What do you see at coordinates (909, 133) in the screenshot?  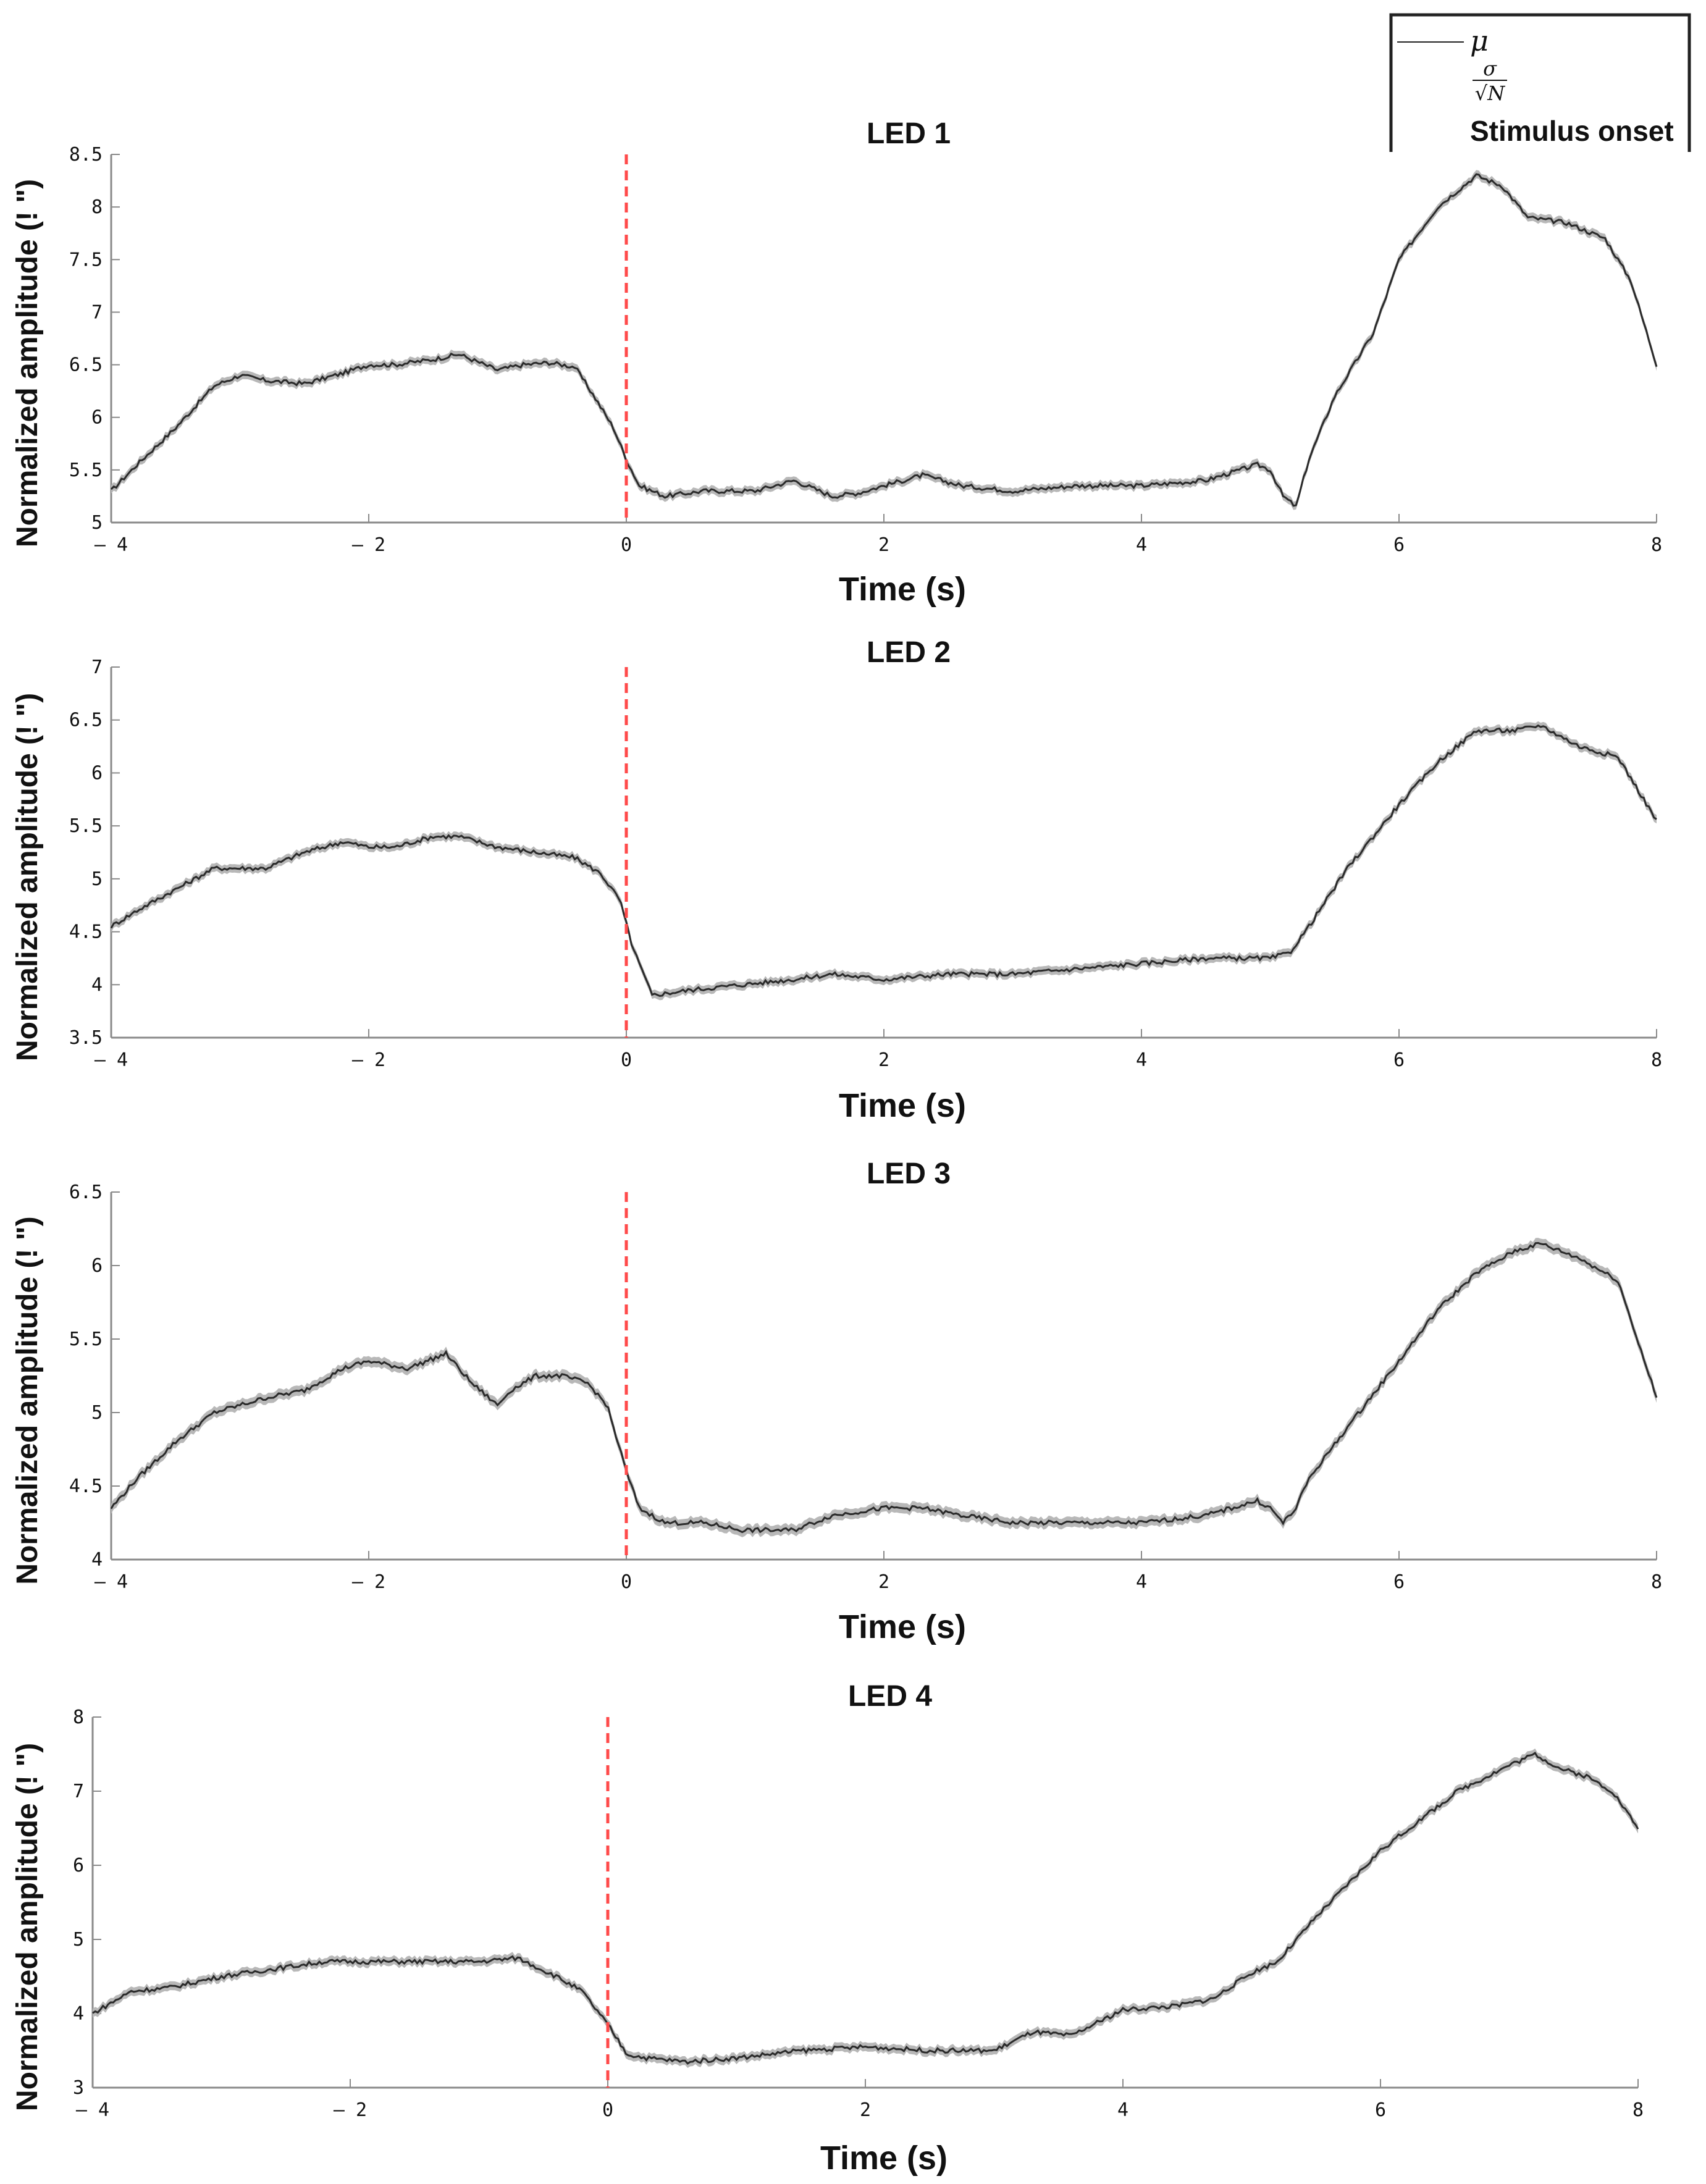 I see `panel-title: LED 1` at bounding box center [909, 133].